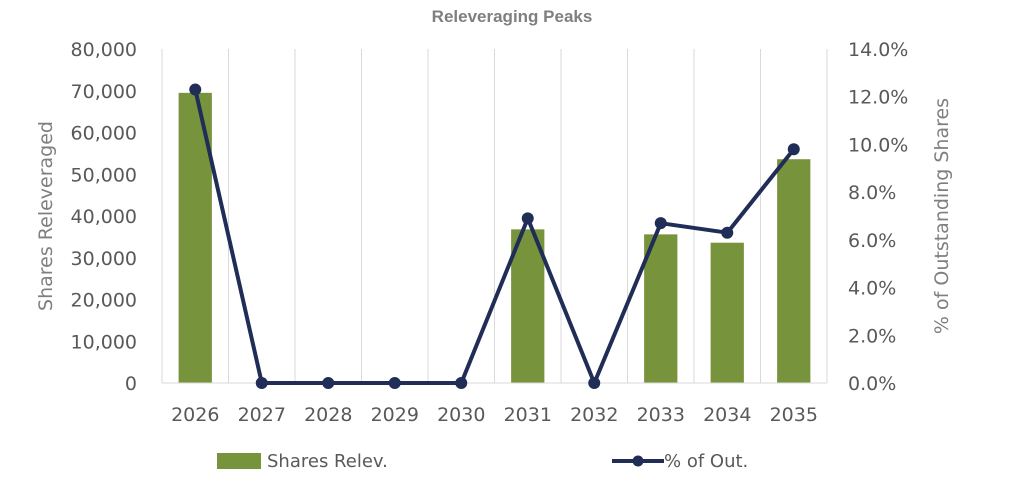  What do you see at coordinates (104, 134) in the screenshot?
I see `y-tick-label: 60,000` at bounding box center [104, 134].